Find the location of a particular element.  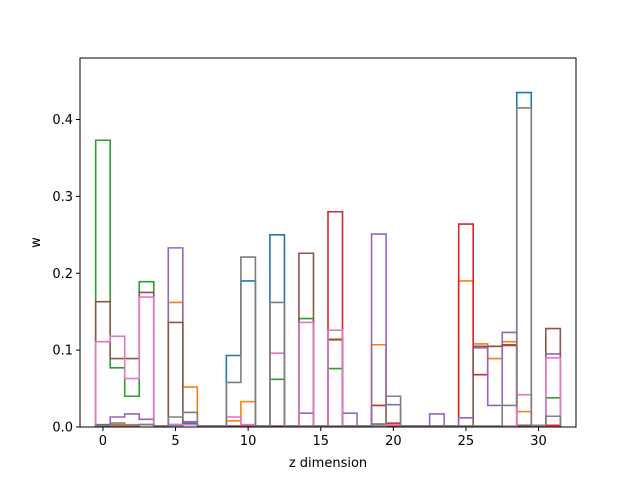

y-tick-label: 0.3 is located at coordinates (62, 197).